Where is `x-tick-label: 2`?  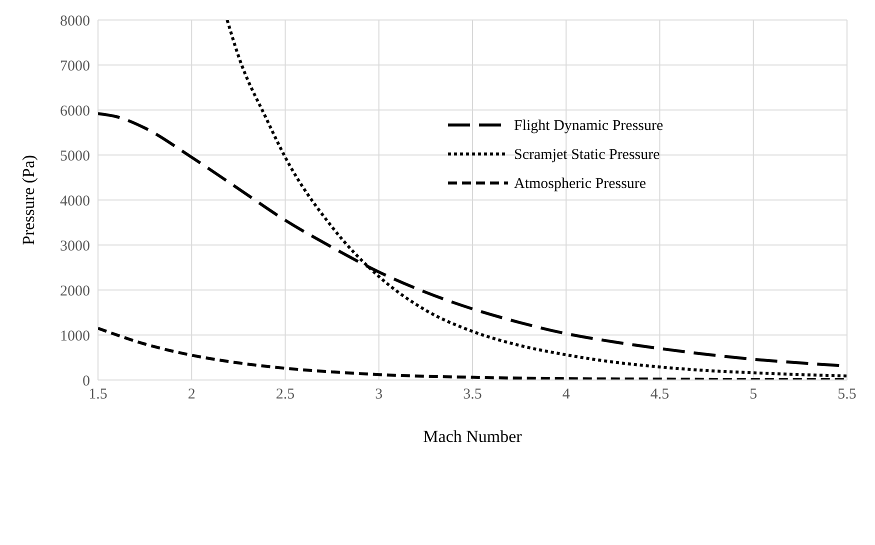 x-tick-label: 2 is located at coordinates (192, 394).